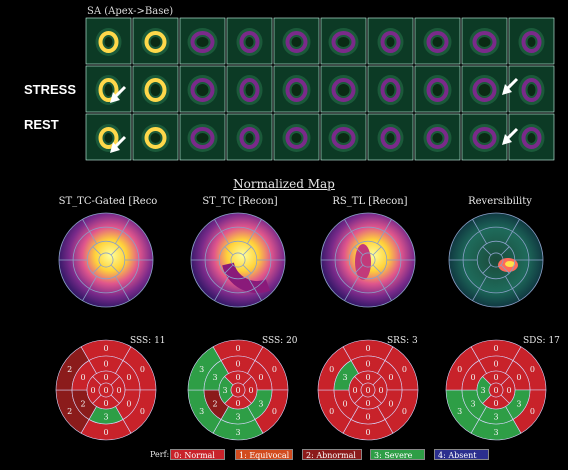 This screenshot has width=568, height=470. What do you see at coordinates (461, 454) in the screenshot?
I see `legend-absent: 4: Absent` at bounding box center [461, 454].